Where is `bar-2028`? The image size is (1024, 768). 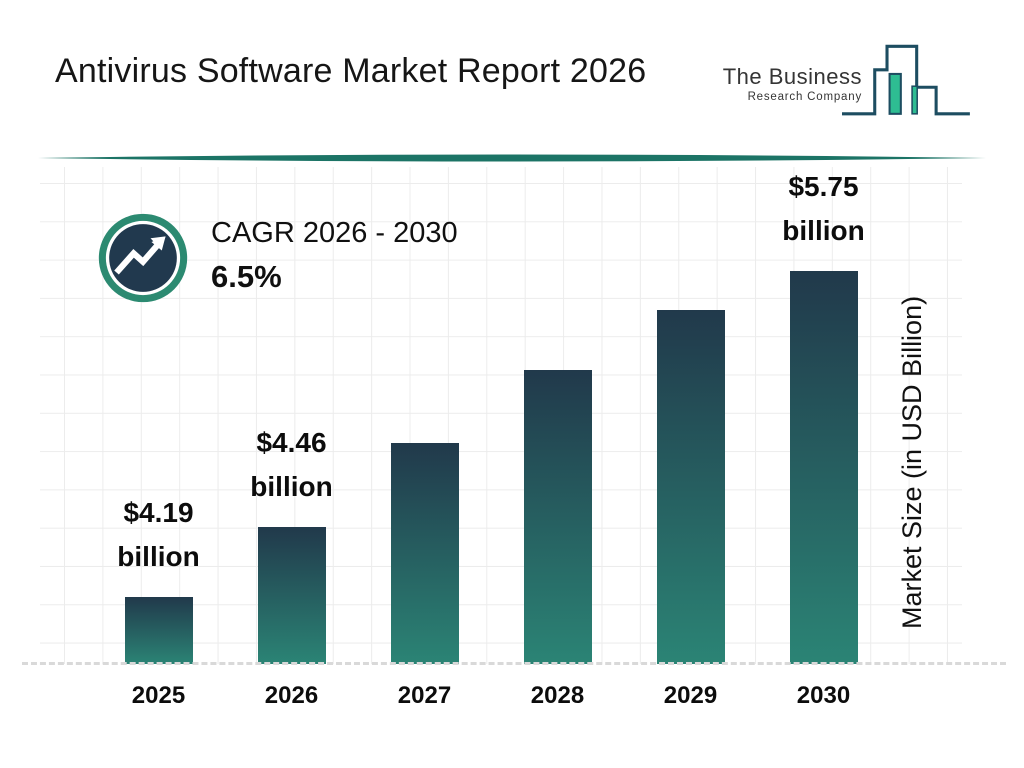
bar-2028 is located at coordinates (557, 517).